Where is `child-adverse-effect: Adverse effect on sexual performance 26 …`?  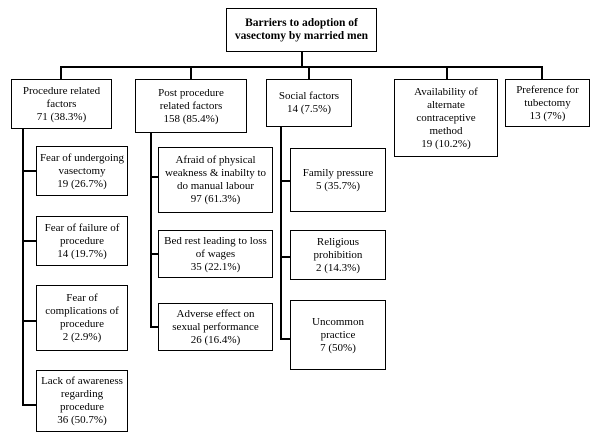 child-adverse-effect: Adverse effect on sexual performance 26 … is located at coordinates (215, 327).